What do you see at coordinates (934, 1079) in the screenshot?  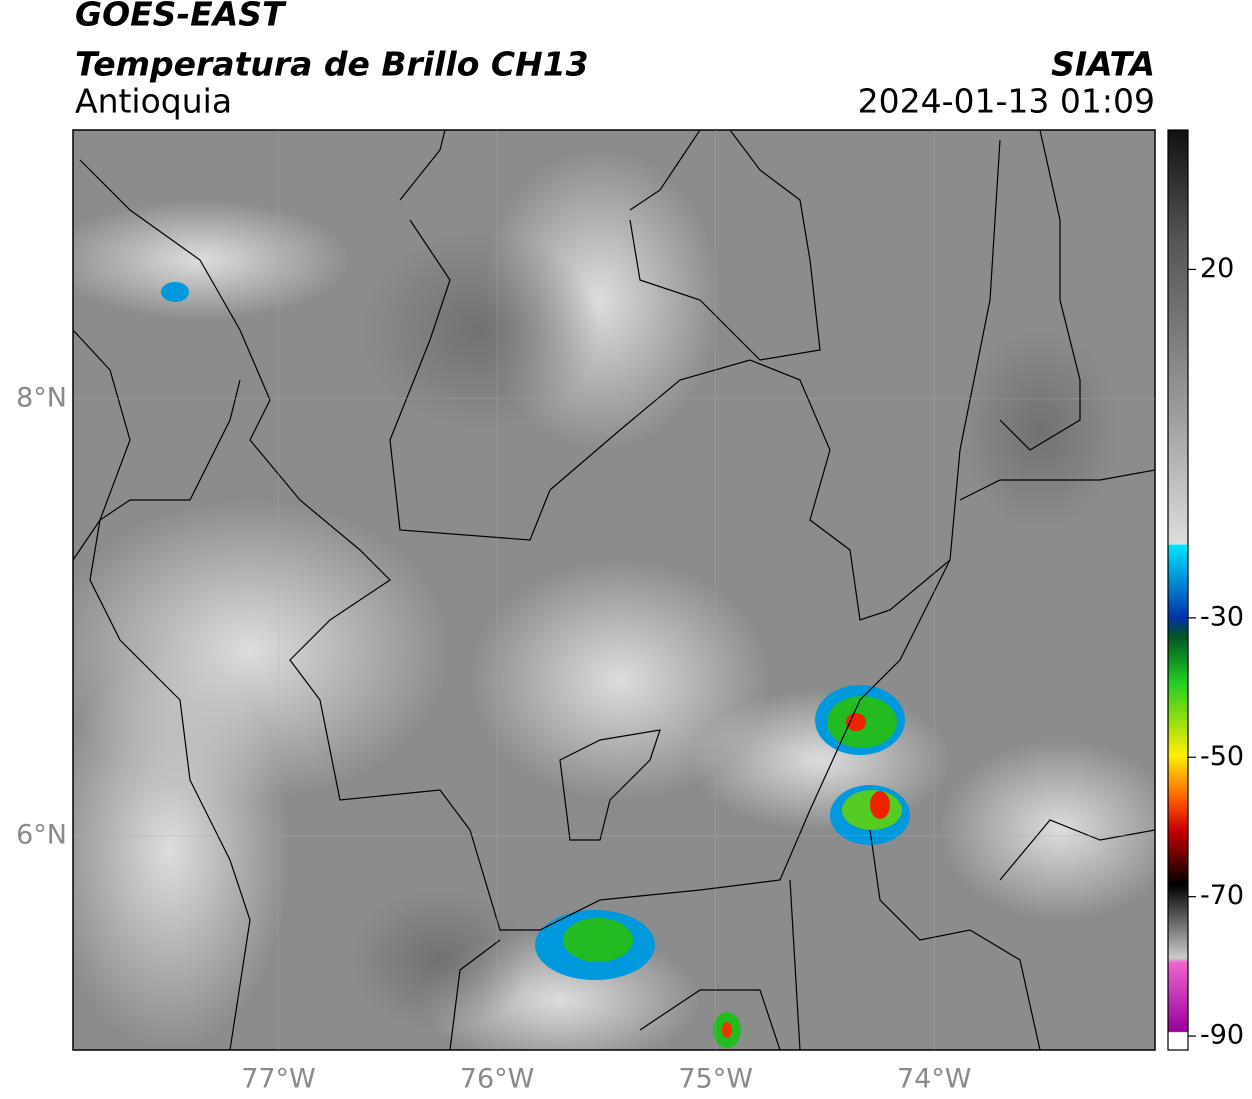 I see `x-tick-label: 74°W` at bounding box center [934, 1079].